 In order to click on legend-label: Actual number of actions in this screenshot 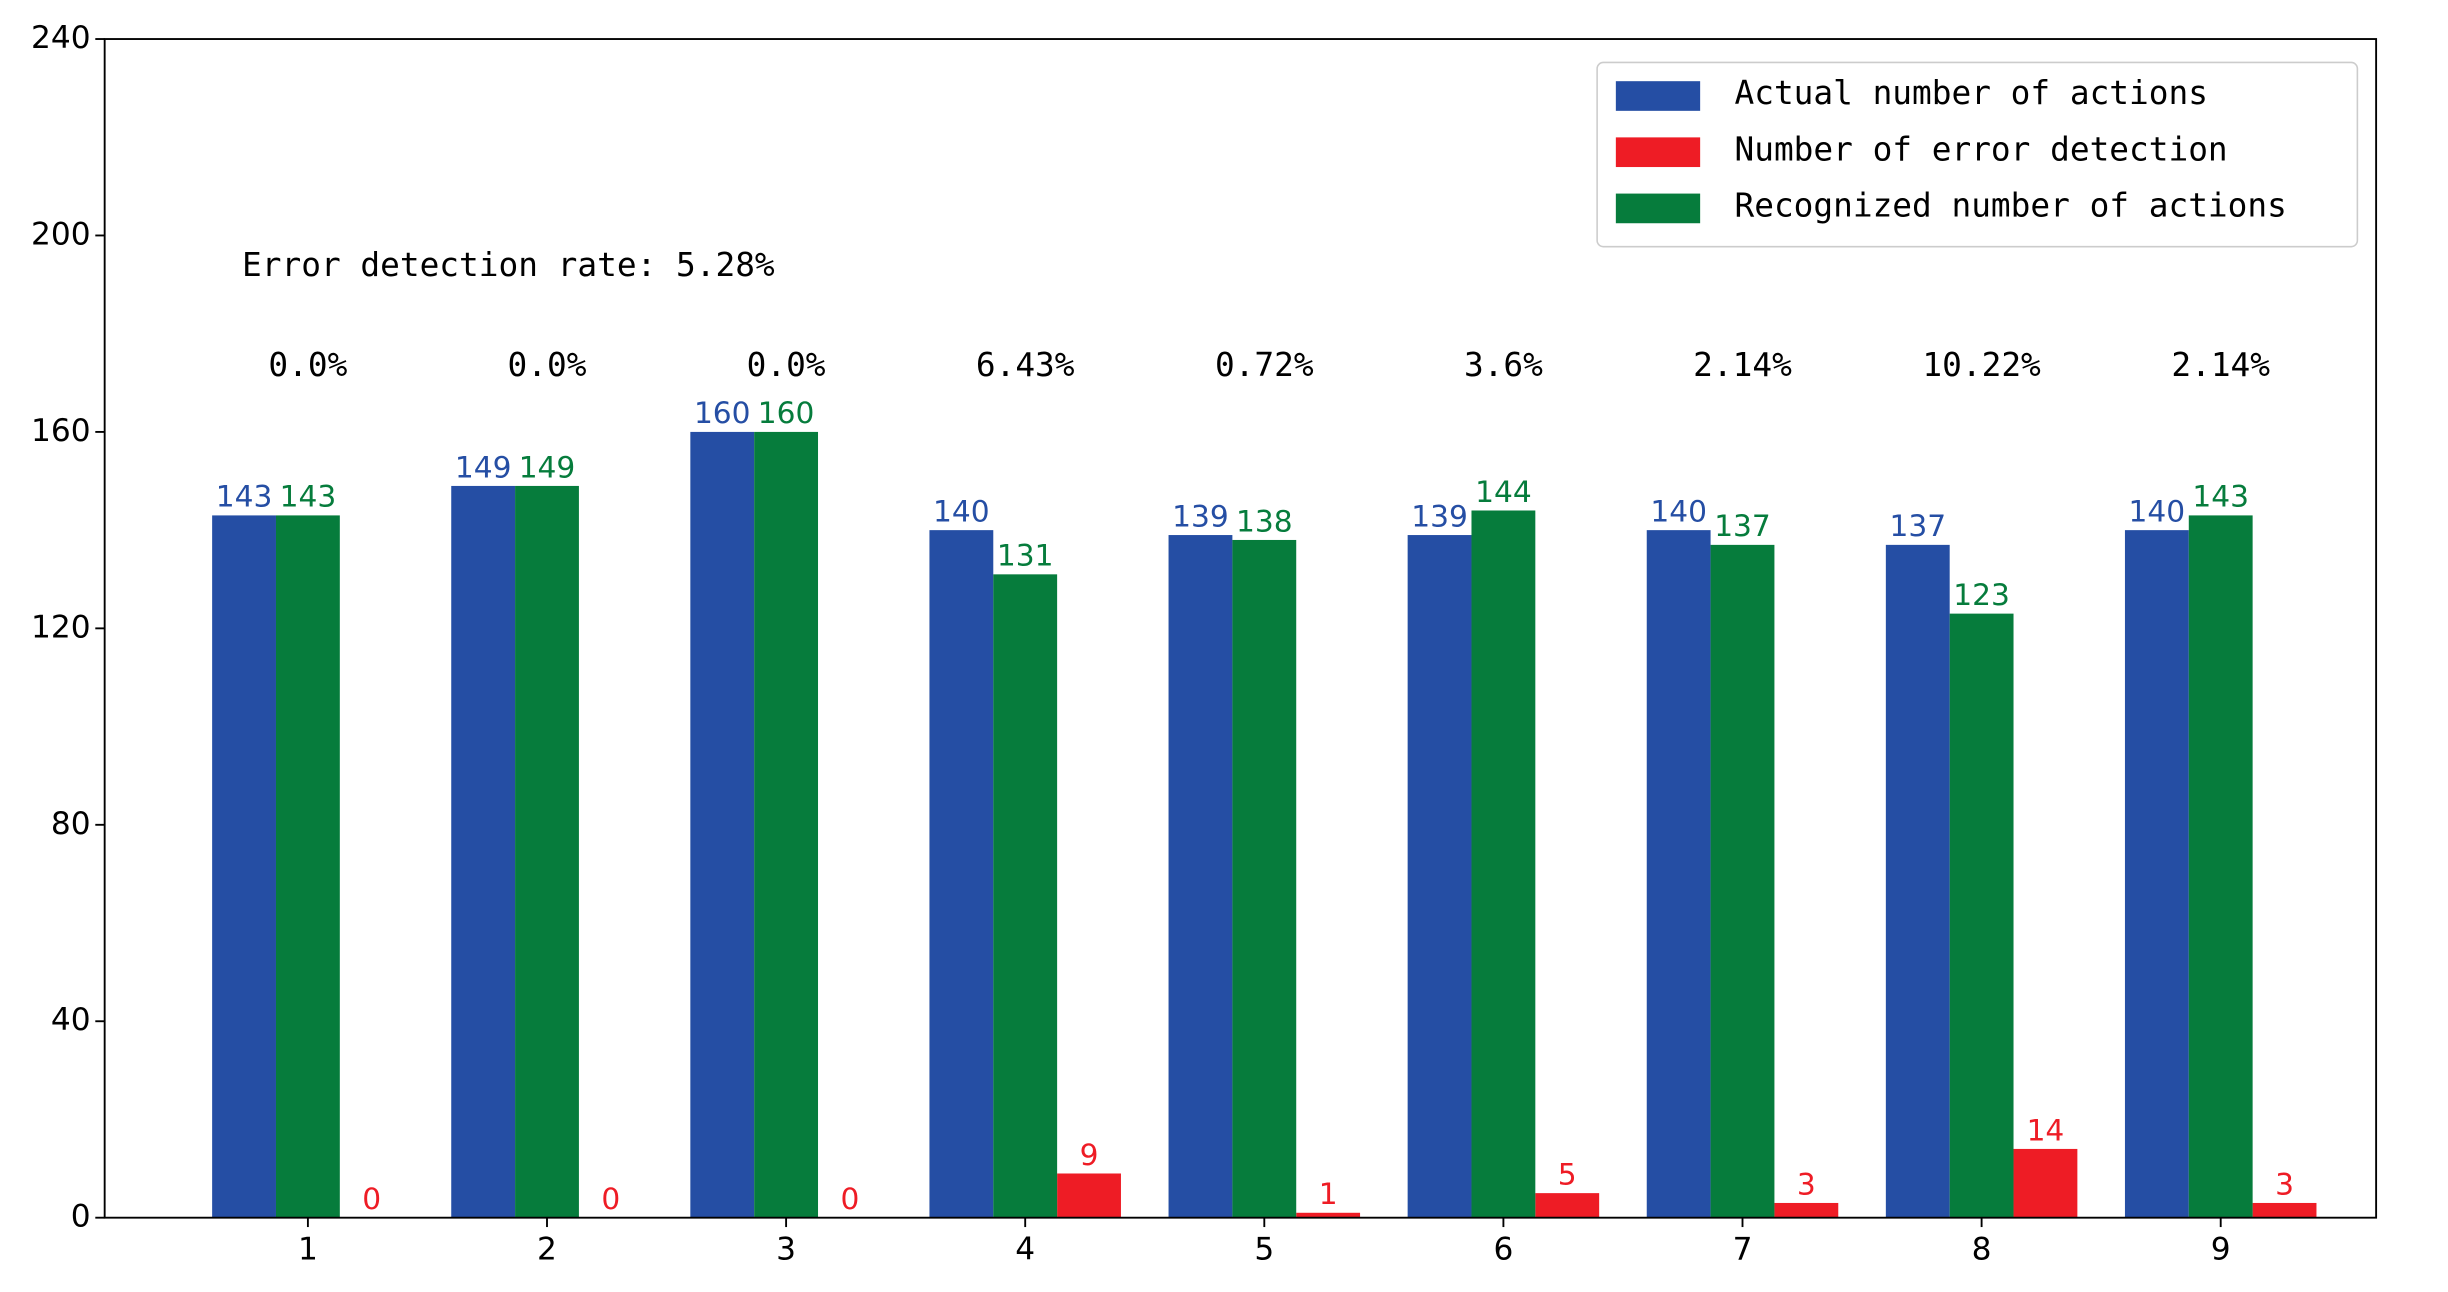, I will do `click(1970, 93)`.